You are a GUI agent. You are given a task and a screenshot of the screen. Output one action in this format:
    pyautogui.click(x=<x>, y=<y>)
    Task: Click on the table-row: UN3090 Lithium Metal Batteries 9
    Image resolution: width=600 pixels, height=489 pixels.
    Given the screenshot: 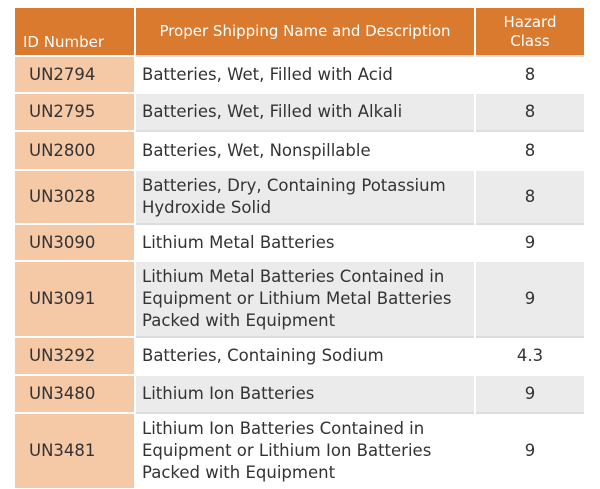 What is the action you would take?
    pyautogui.click(x=300, y=242)
    